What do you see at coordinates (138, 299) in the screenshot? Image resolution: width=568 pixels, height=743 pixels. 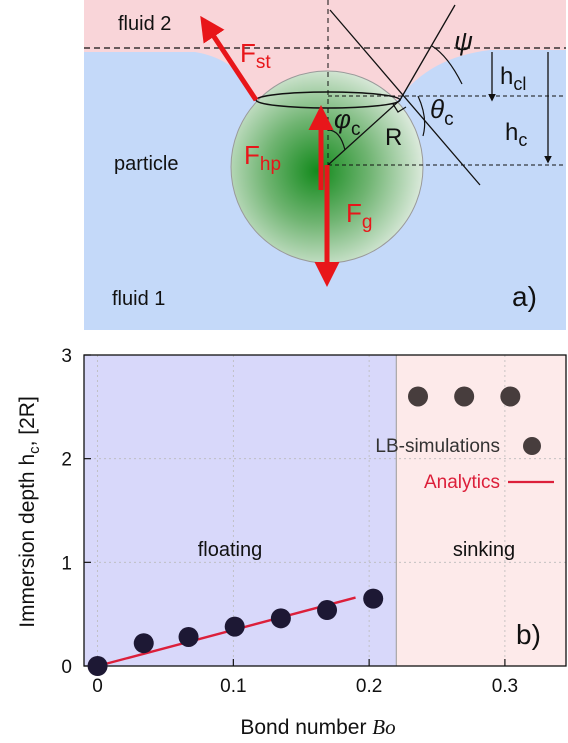 I see `fluid-1-label: fluid 1` at bounding box center [138, 299].